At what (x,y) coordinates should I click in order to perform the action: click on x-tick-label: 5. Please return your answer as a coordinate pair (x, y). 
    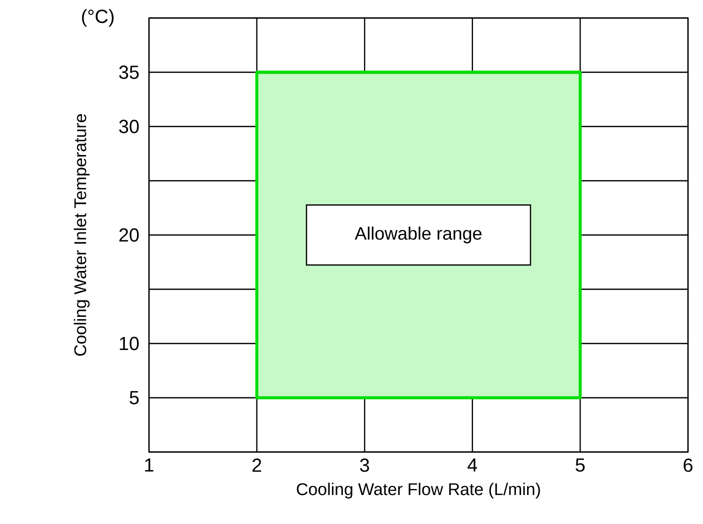
    Looking at the image, I should click on (580, 465).